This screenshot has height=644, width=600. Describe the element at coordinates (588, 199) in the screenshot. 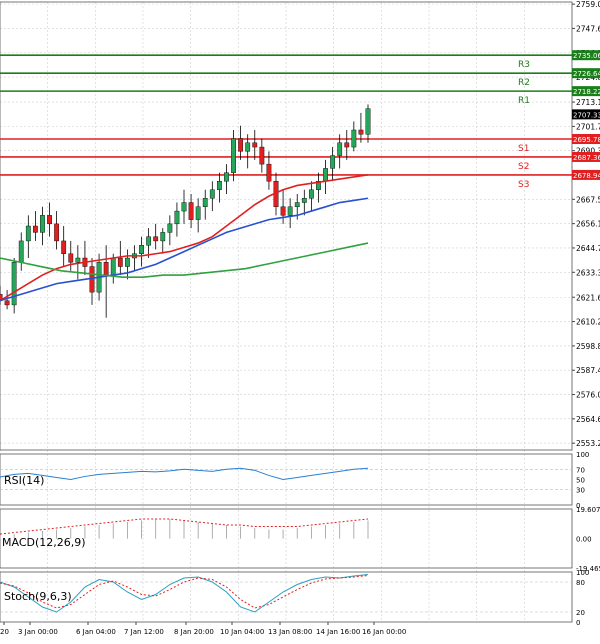

I see `price-tick-label: 2667.50` at that location.